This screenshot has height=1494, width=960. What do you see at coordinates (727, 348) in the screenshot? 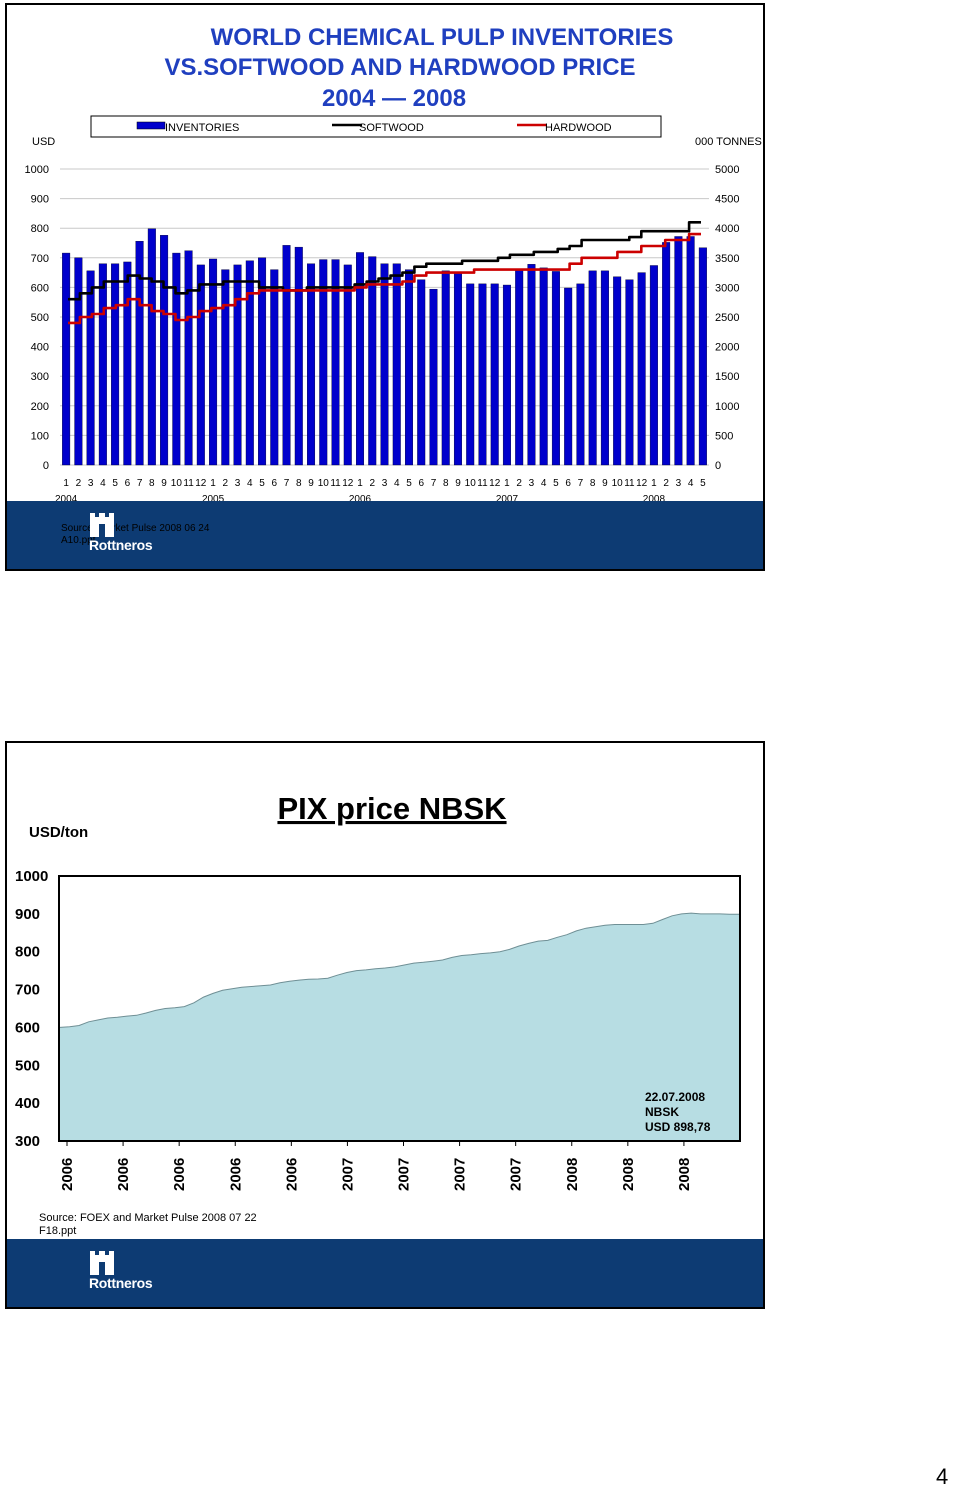
I see `right-tick-label: 2000` at bounding box center [727, 348].